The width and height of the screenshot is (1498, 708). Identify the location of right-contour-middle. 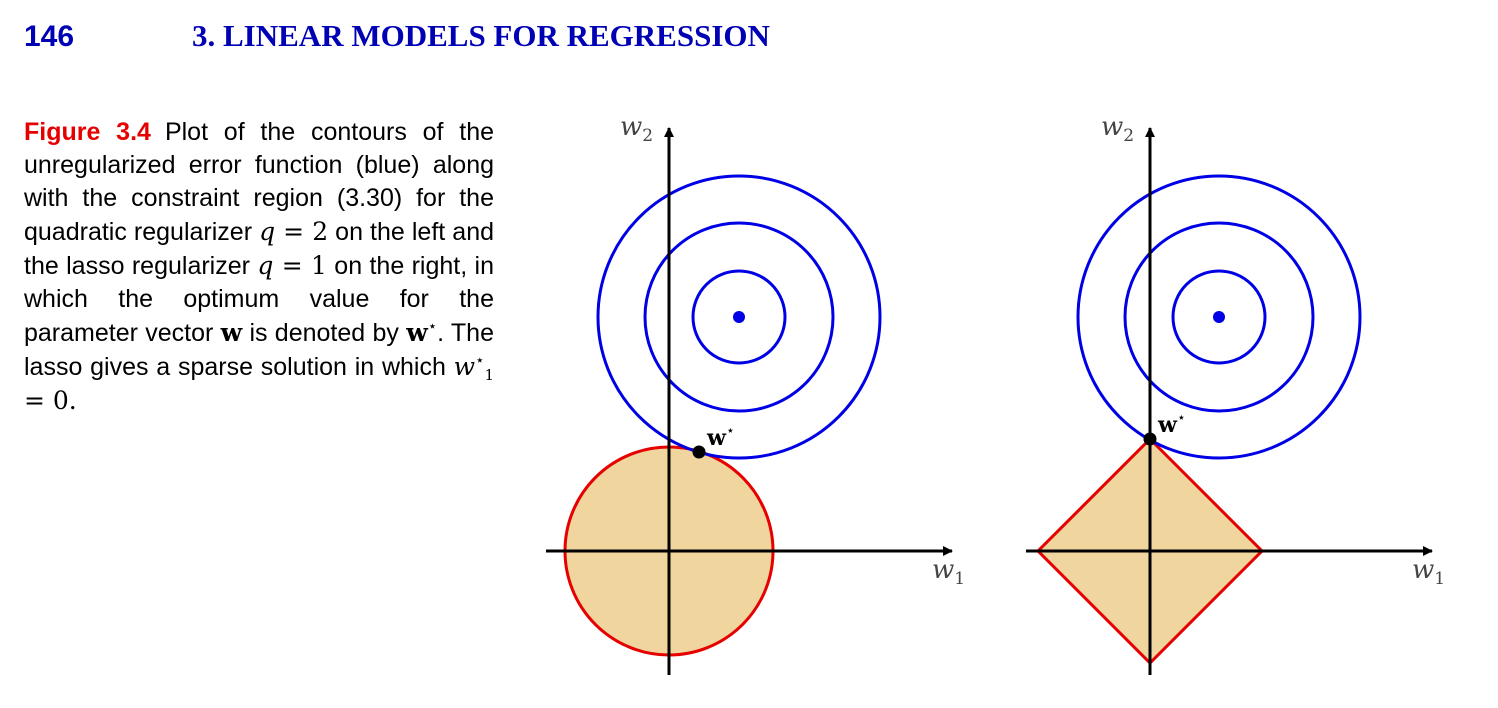
(1219, 317).